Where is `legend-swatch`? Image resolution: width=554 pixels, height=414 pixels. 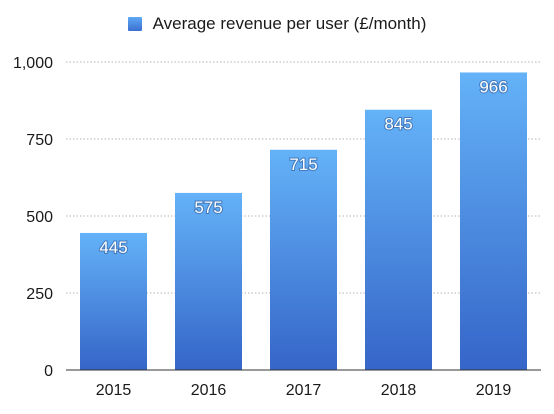 legend-swatch is located at coordinates (134, 24).